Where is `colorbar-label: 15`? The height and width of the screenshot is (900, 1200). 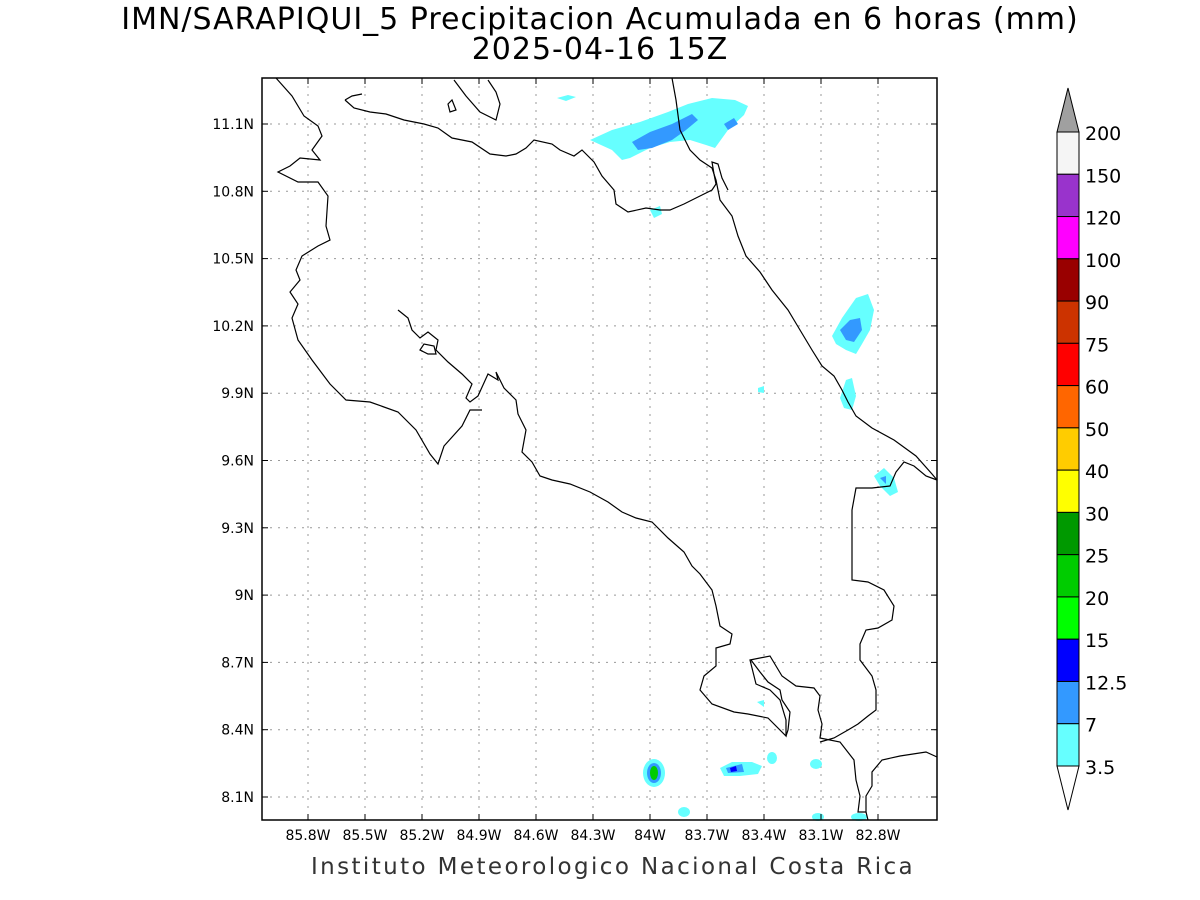 colorbar-label: 15 is located at coordinates (1097, 641).